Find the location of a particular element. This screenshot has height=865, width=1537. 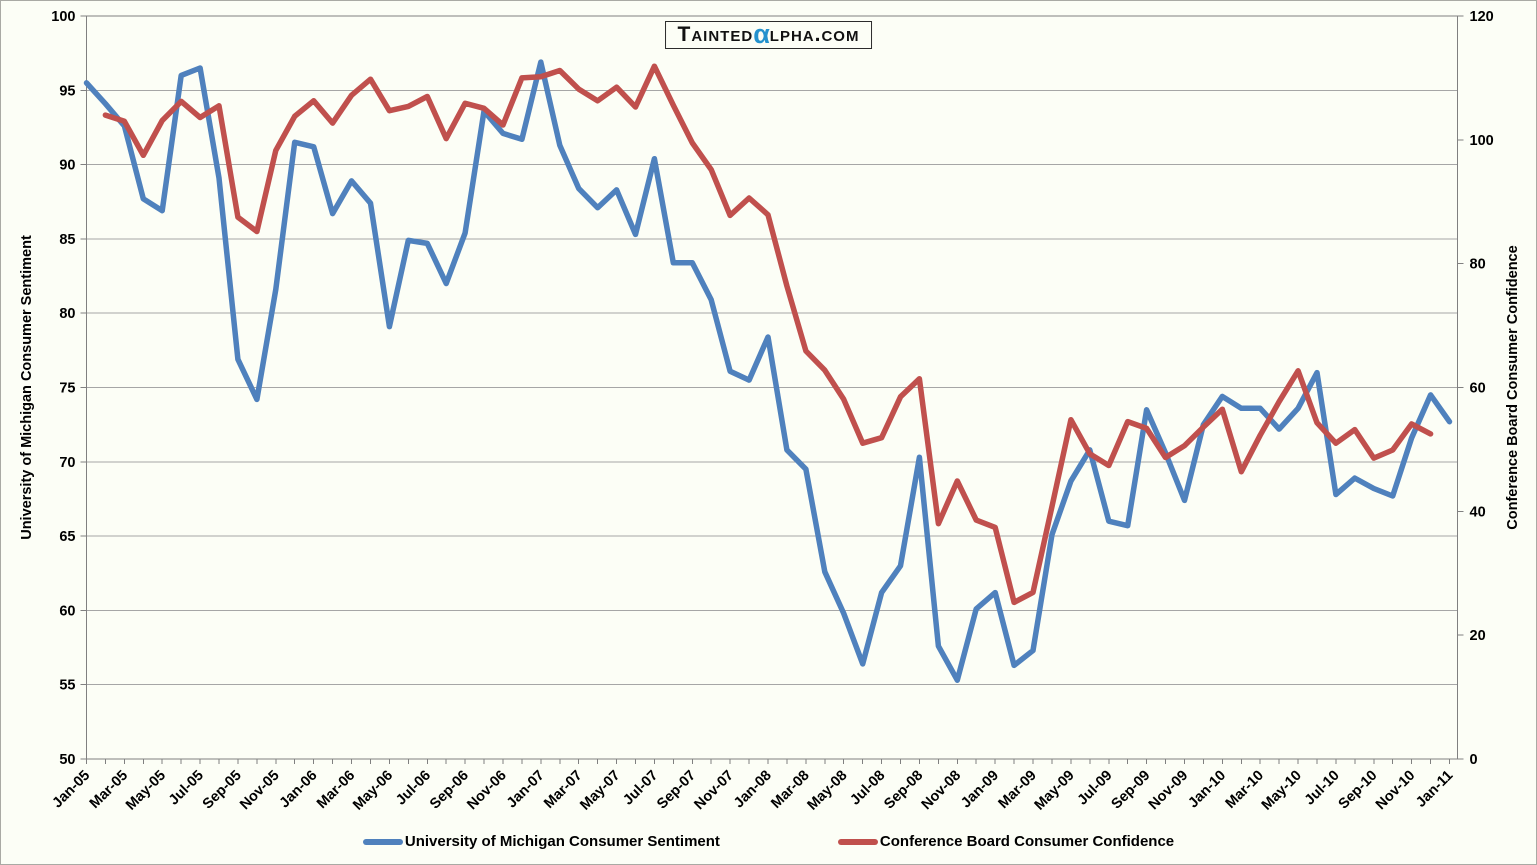

x-axis-tick-label: Jan-07 is located at coordinates (526, 790).